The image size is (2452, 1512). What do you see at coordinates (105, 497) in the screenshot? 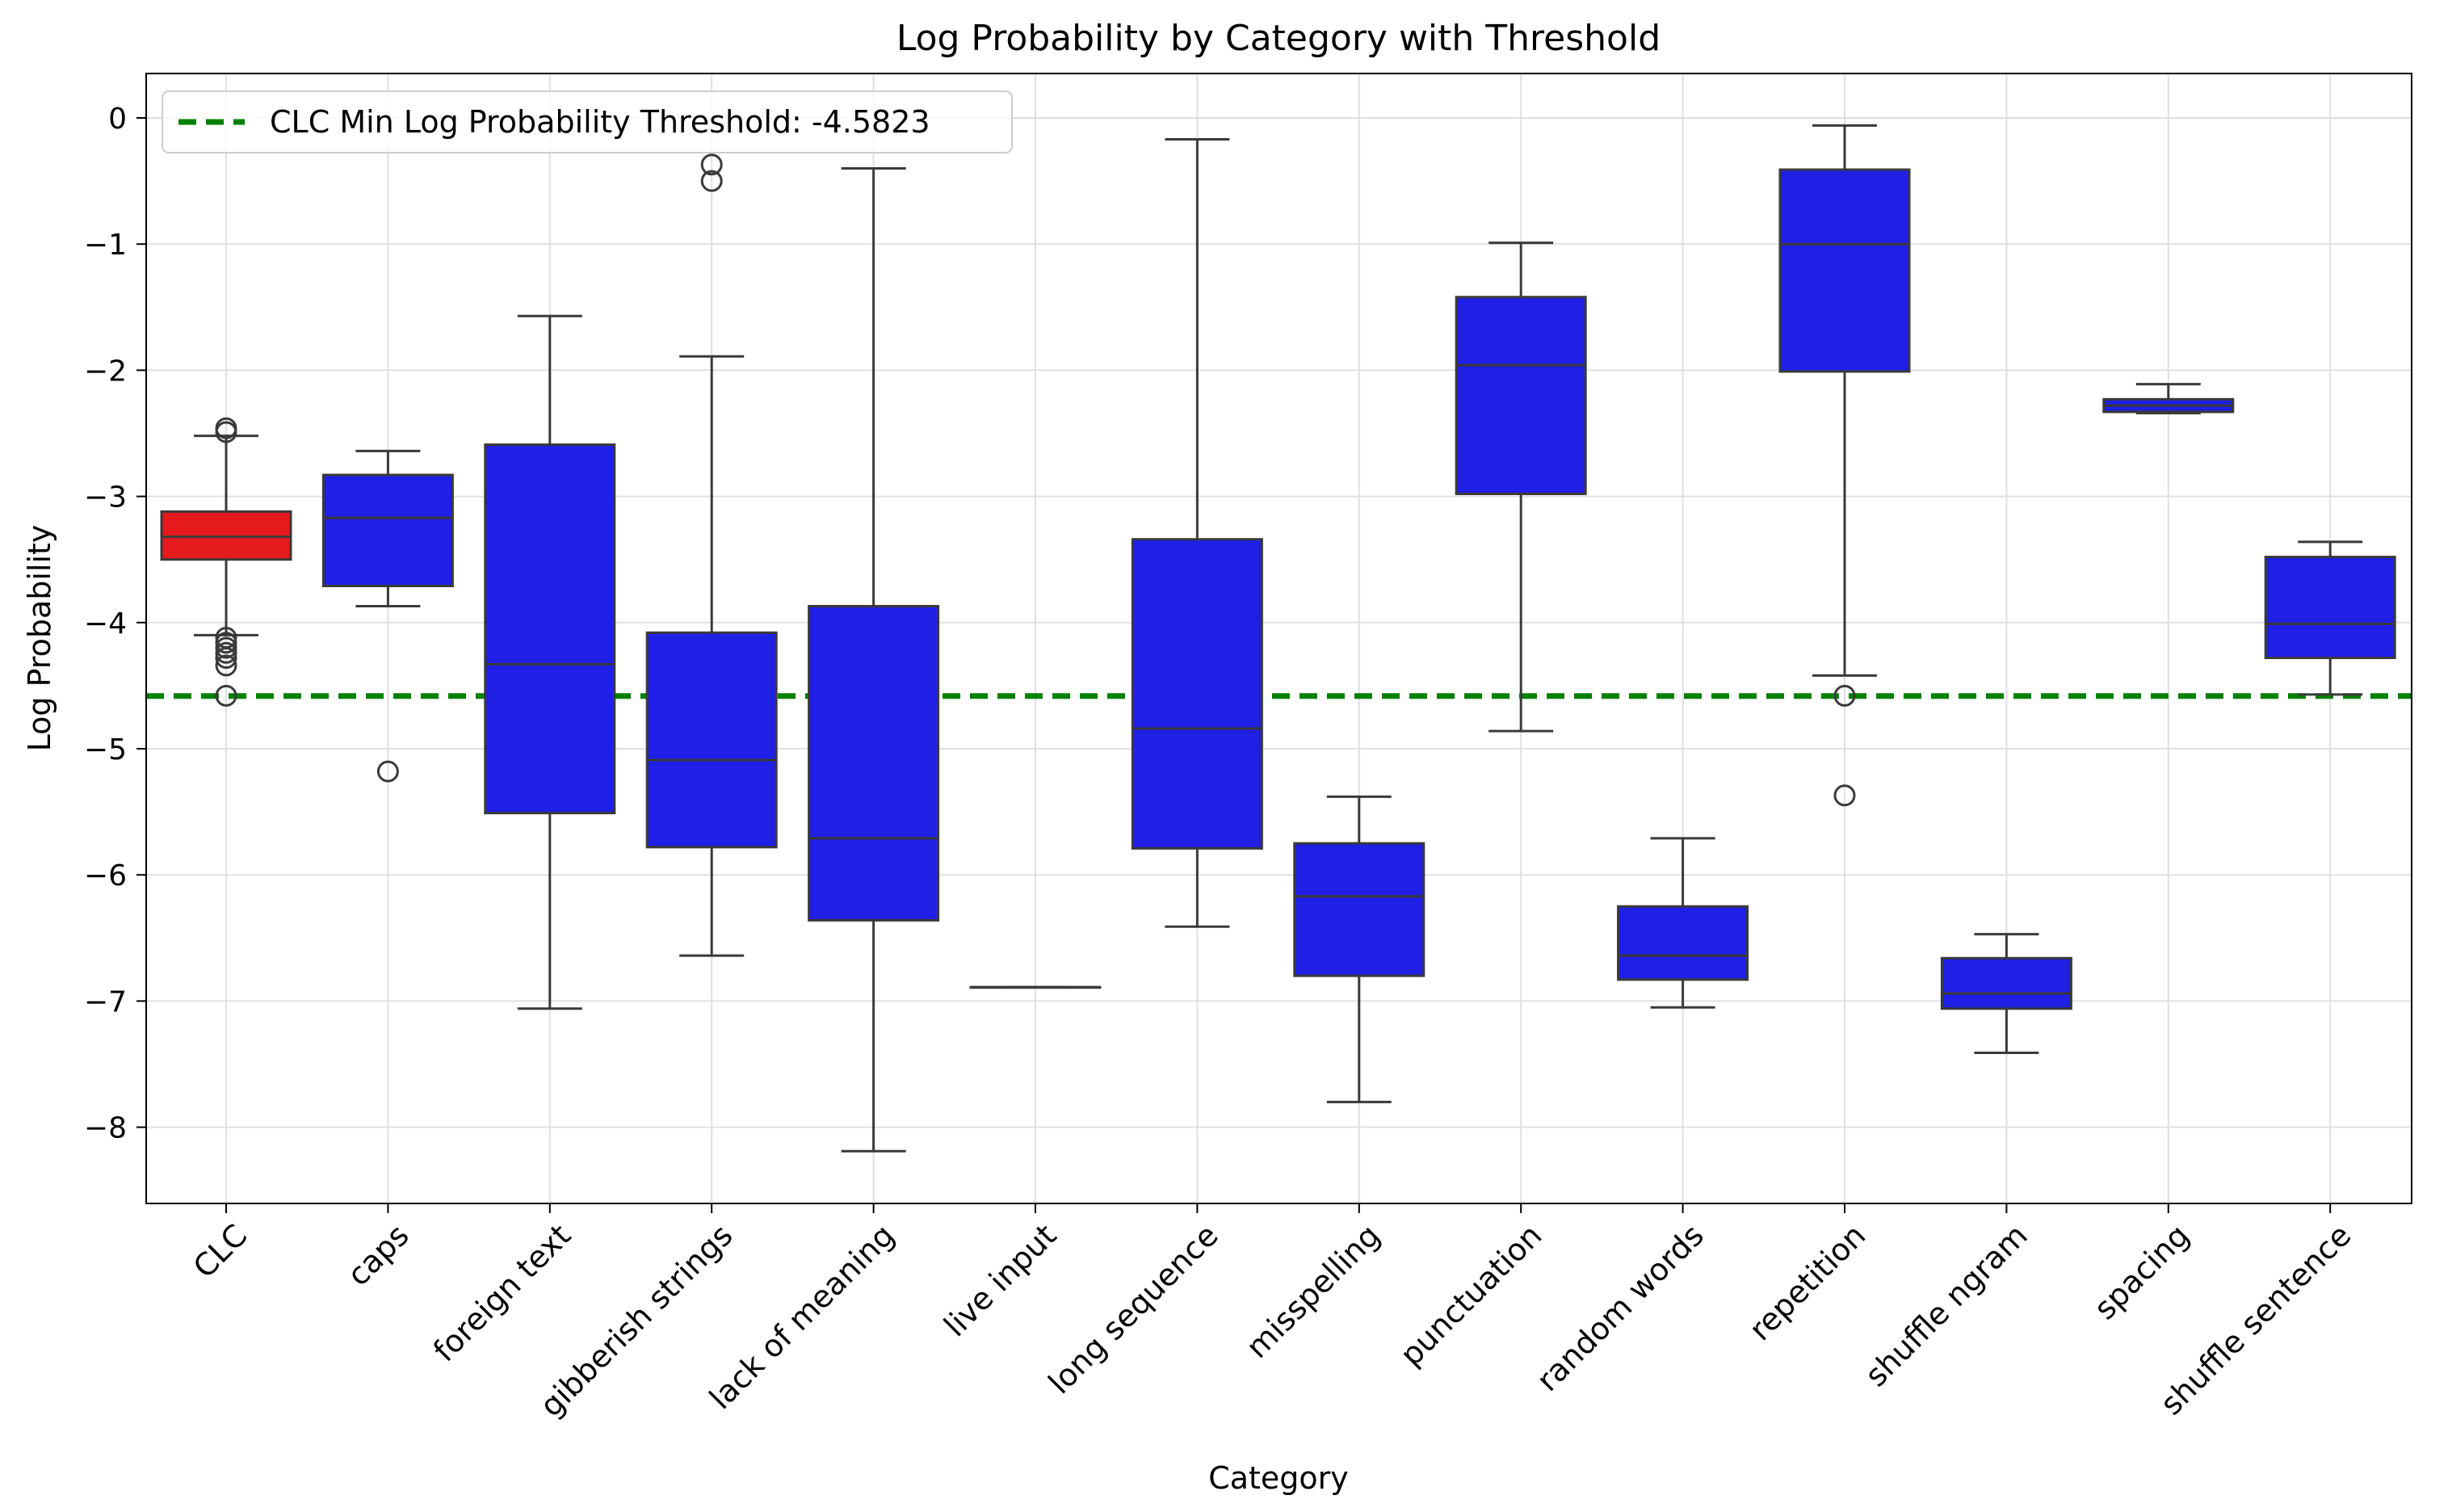
I see `y-tick-label: −3` at bounding box center [105, 497].